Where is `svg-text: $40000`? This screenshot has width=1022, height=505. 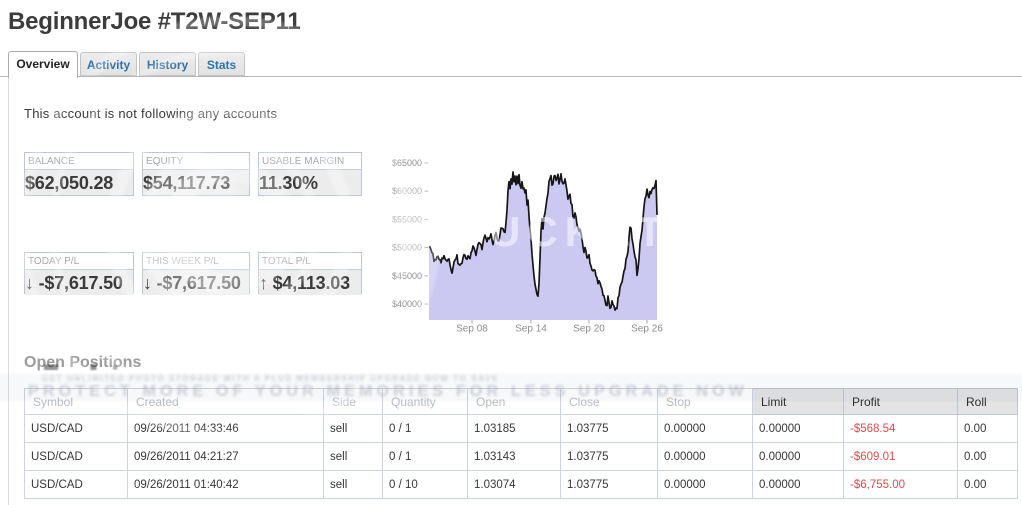
svg-text: $40000 is located at coordinates (407, 304).